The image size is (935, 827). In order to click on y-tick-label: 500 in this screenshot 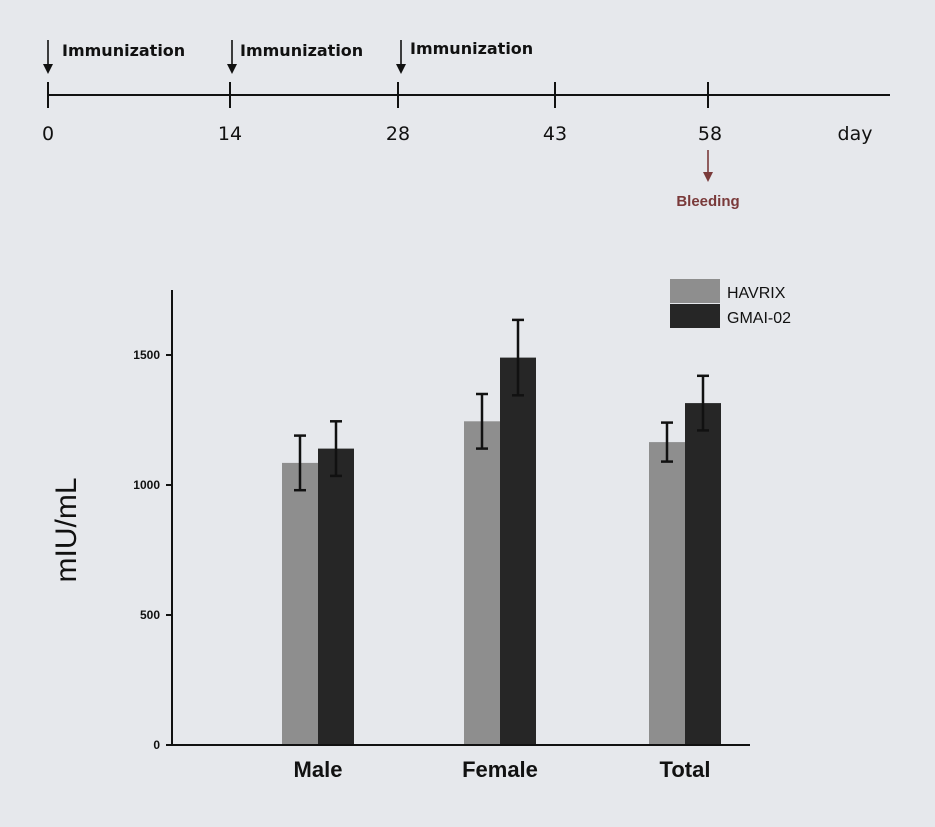, I will do `click(150, 615)`.